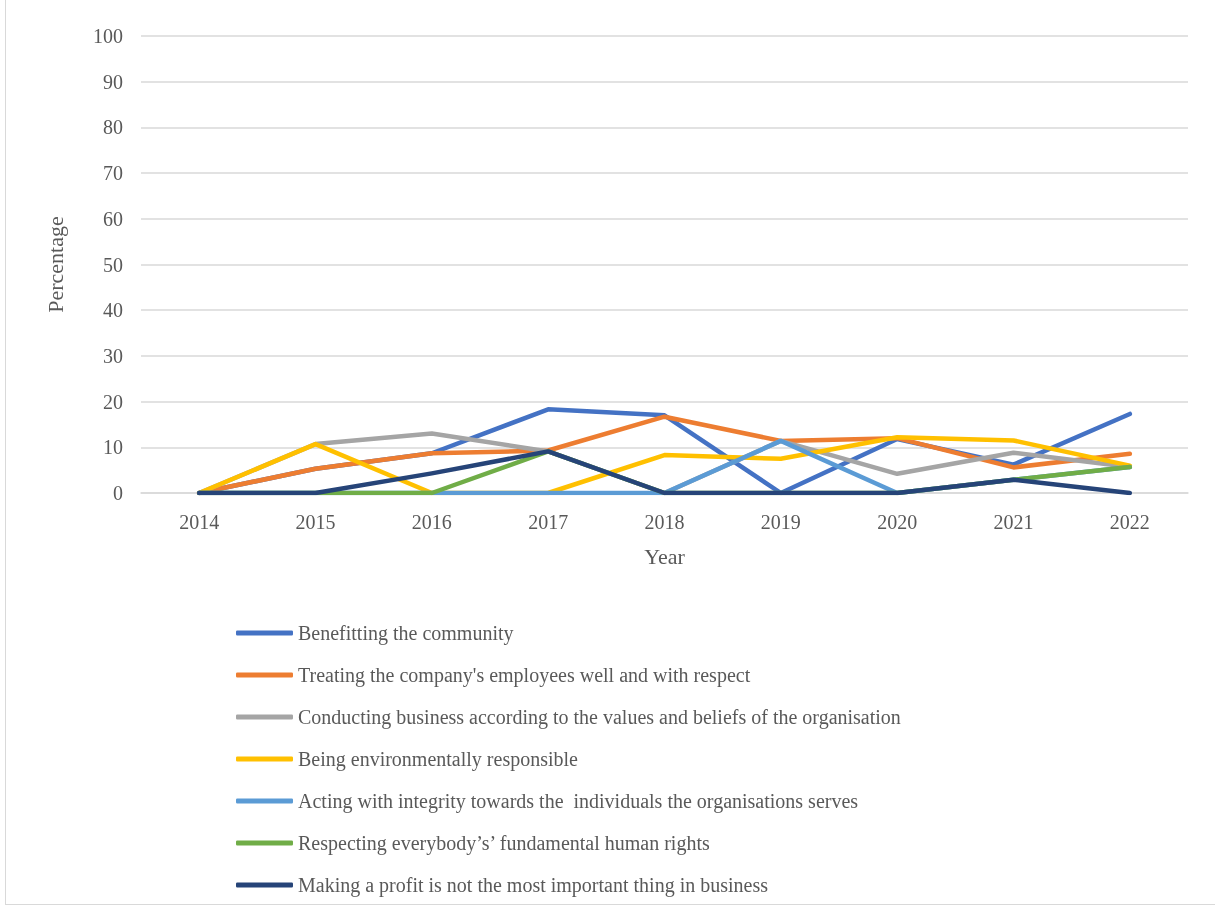  I want to click on x-tick-label: 2015, so click(315, 522).